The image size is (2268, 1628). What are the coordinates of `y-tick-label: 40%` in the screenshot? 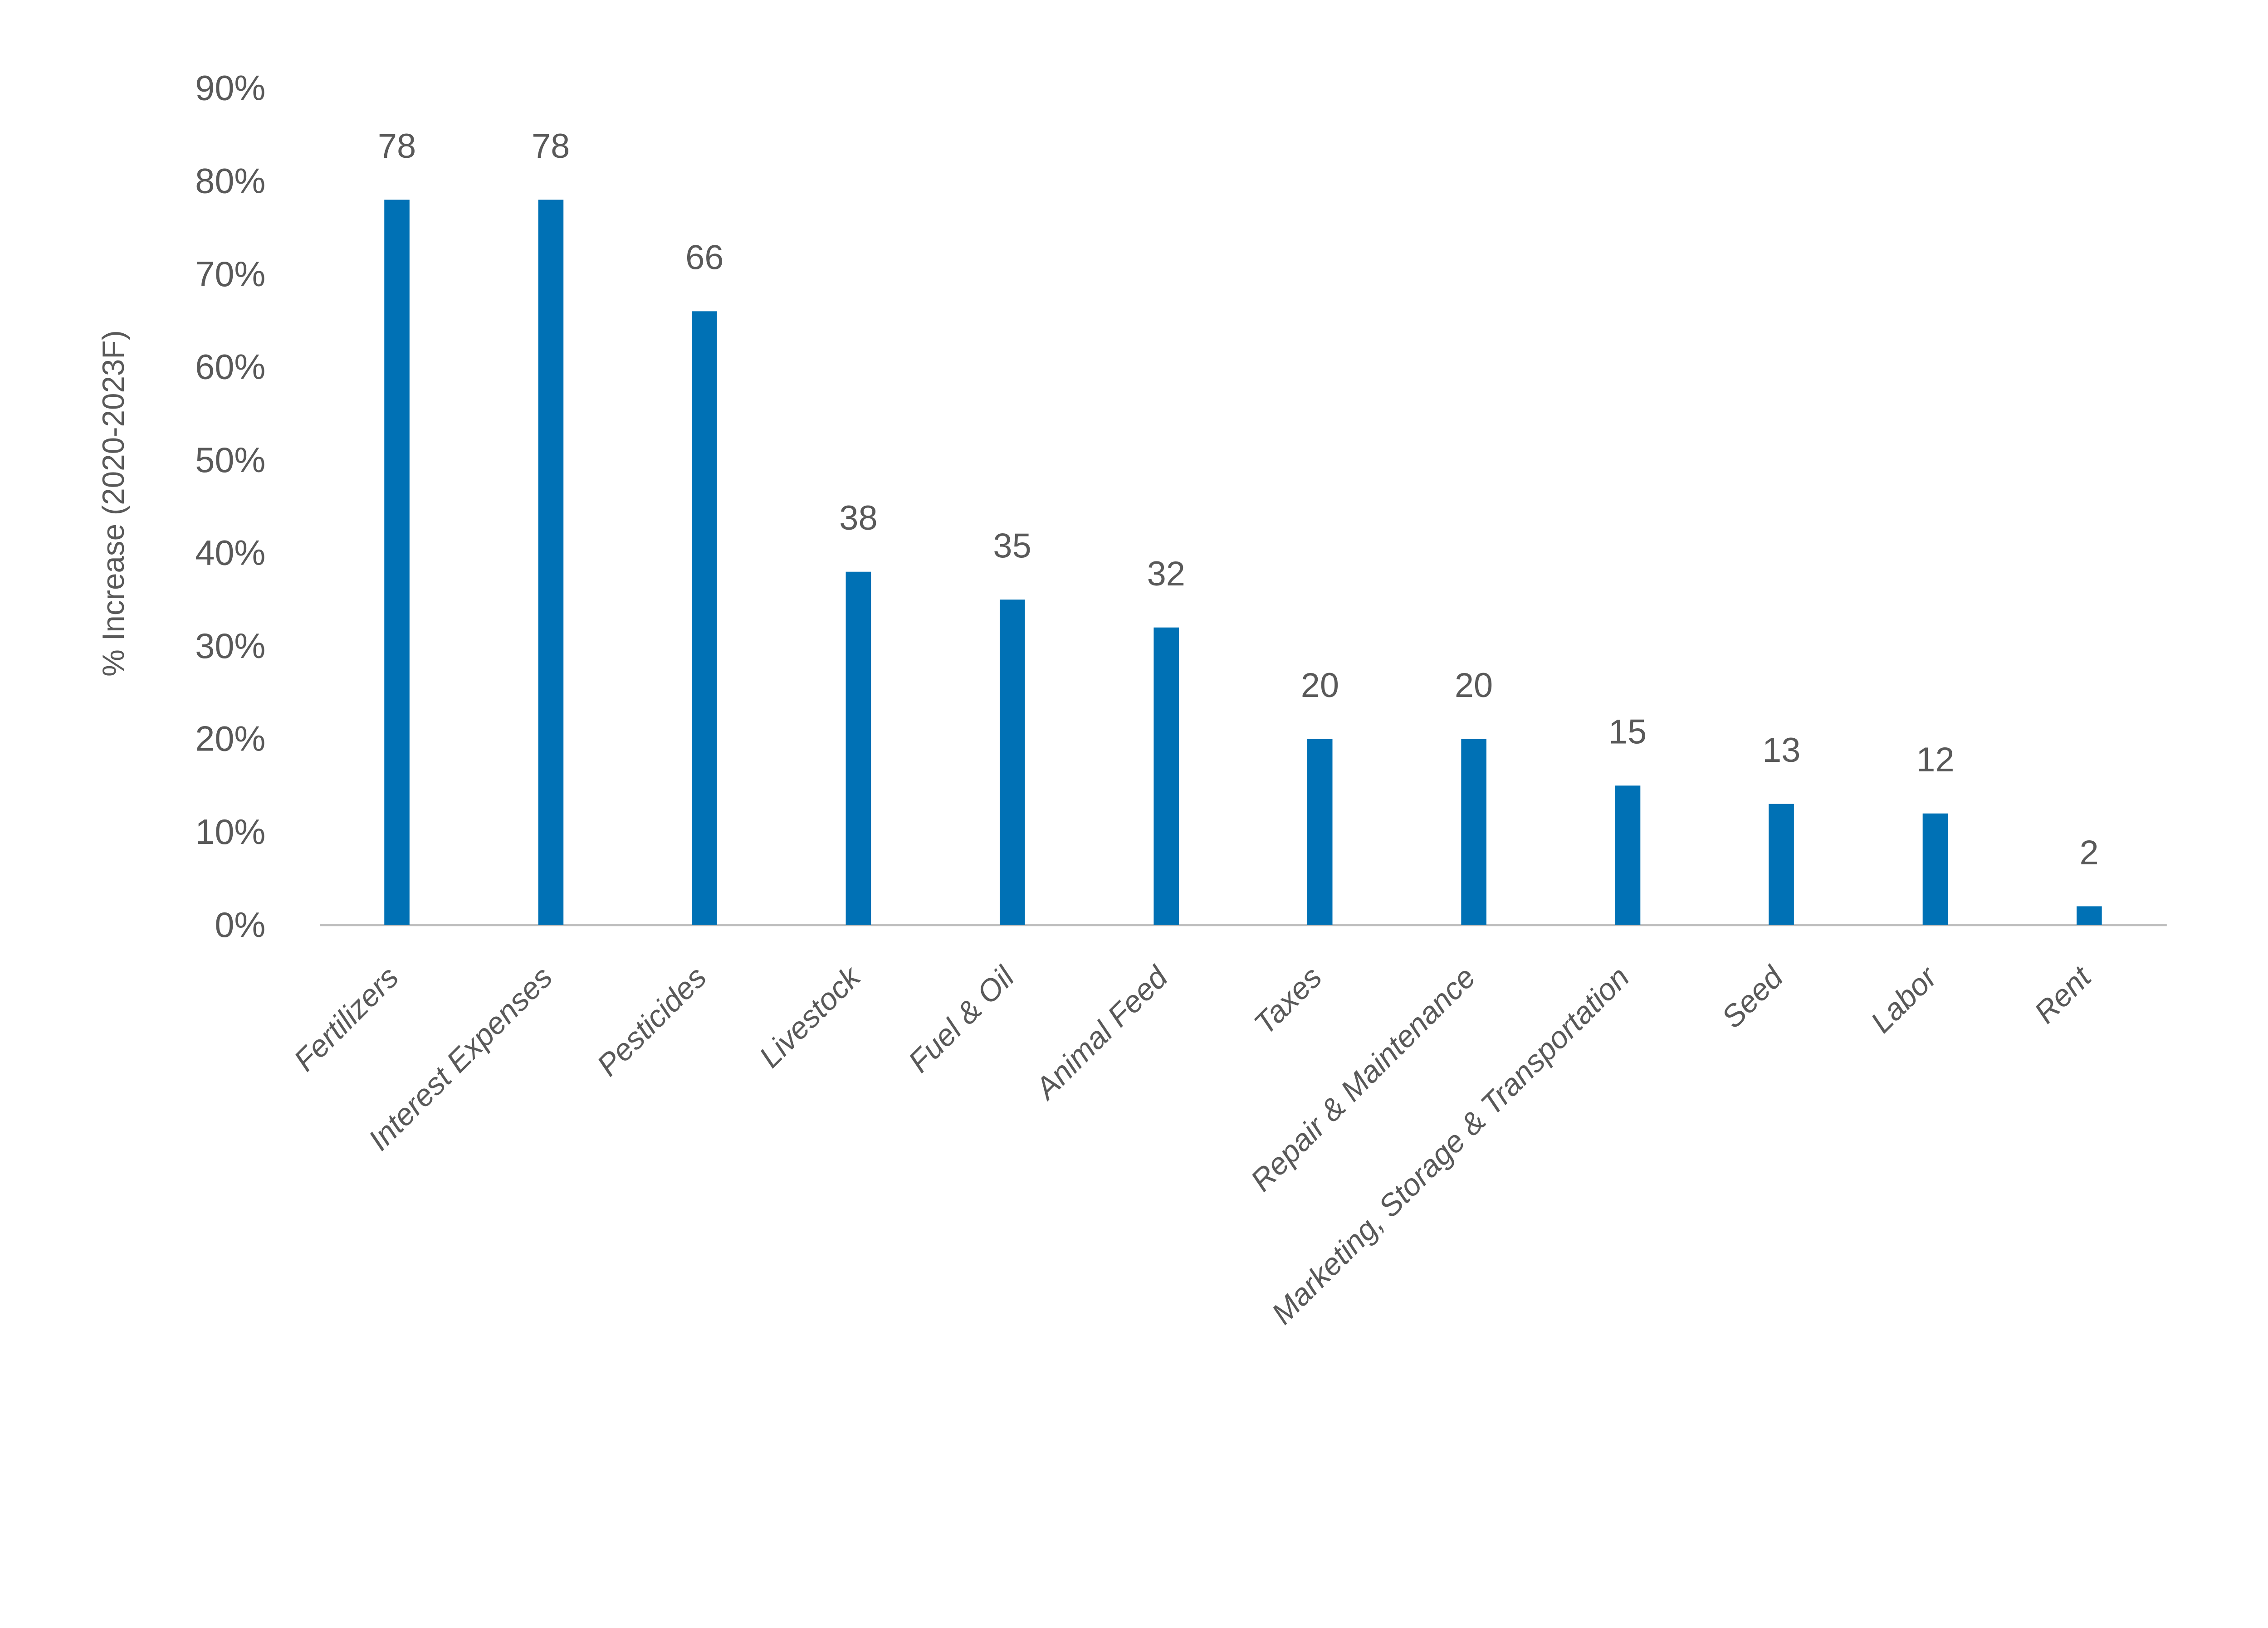 It's located at (230, 553).